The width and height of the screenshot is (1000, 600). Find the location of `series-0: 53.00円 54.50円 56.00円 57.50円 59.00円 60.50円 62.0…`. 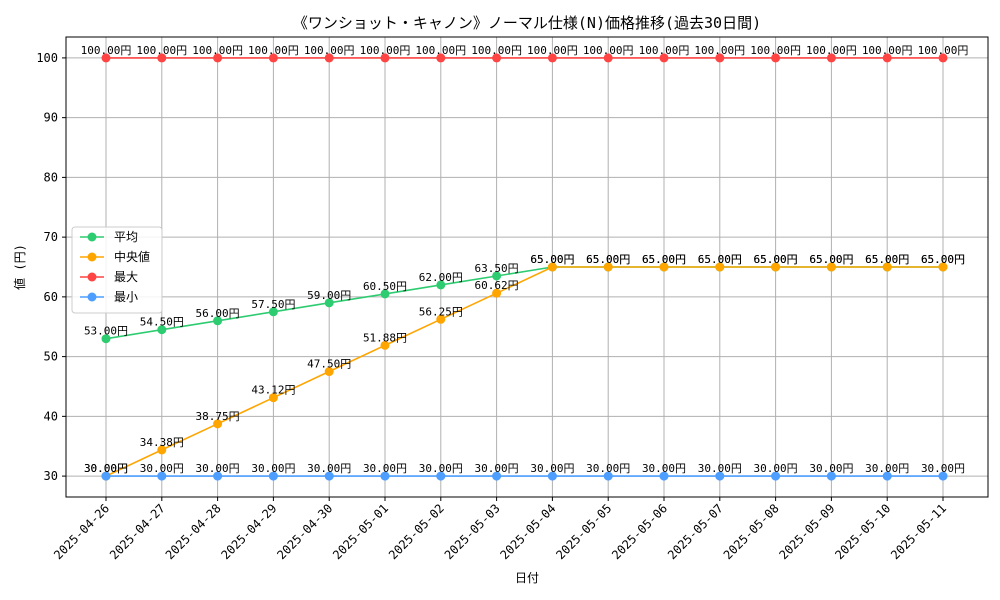

series-0: 53.00円 54.50円 56.00円 57.50円 59.00円 60.50円 62.0… is located at coordinates (524, 298).